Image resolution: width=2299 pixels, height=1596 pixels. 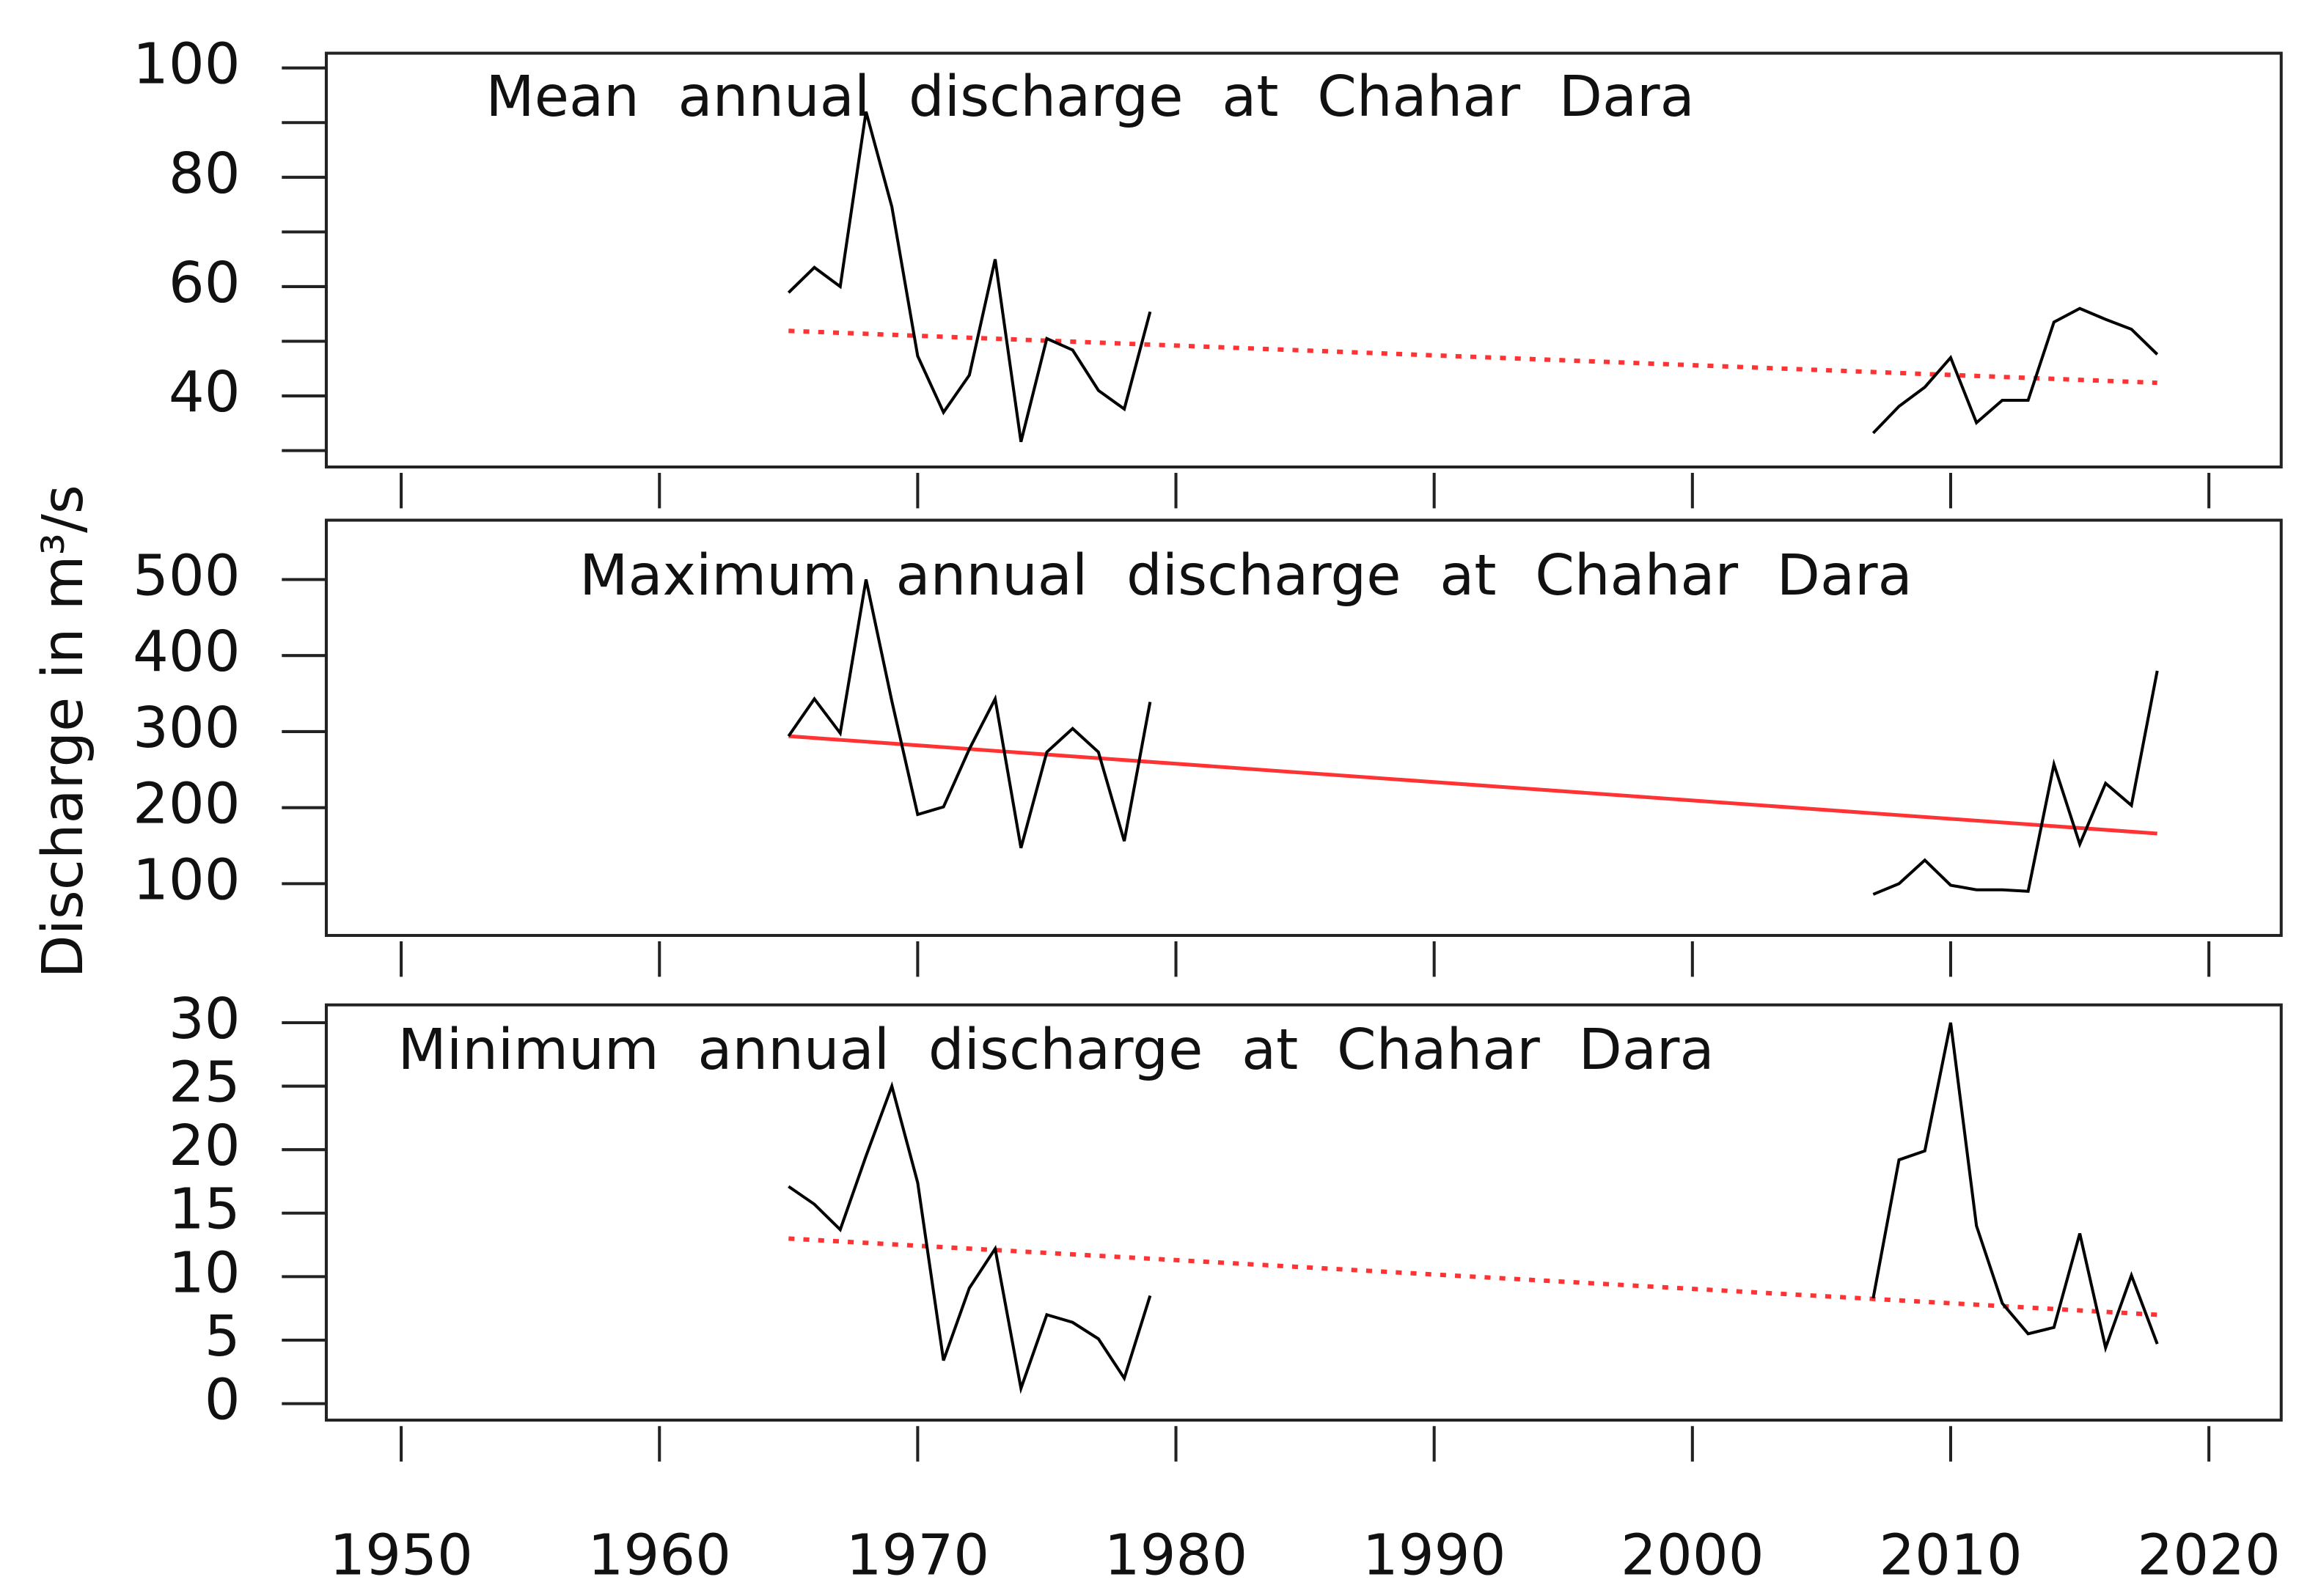 What do you see at coordinates (2209, 1556) in the screenshot?
I see `x-tick-label: 2020` at bounding box center [2209, 1556].